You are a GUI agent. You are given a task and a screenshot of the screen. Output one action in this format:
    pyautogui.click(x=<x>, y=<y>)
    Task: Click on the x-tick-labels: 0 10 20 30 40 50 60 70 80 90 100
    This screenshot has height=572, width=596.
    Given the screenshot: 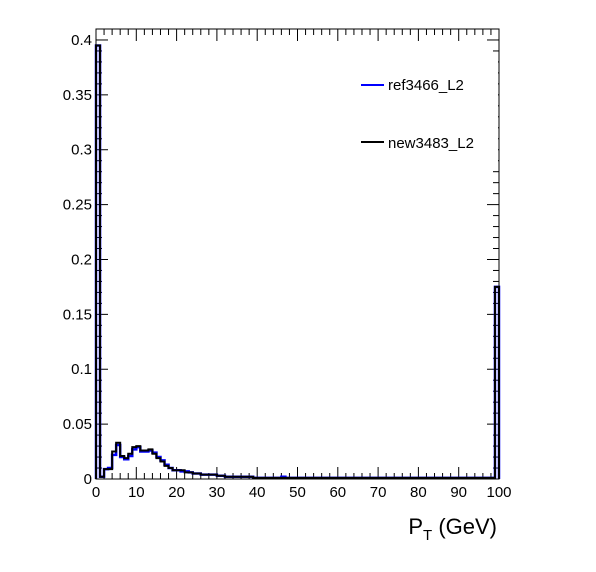 What is the action you would take?
    pyautogui.click(x=302, y=492)
    